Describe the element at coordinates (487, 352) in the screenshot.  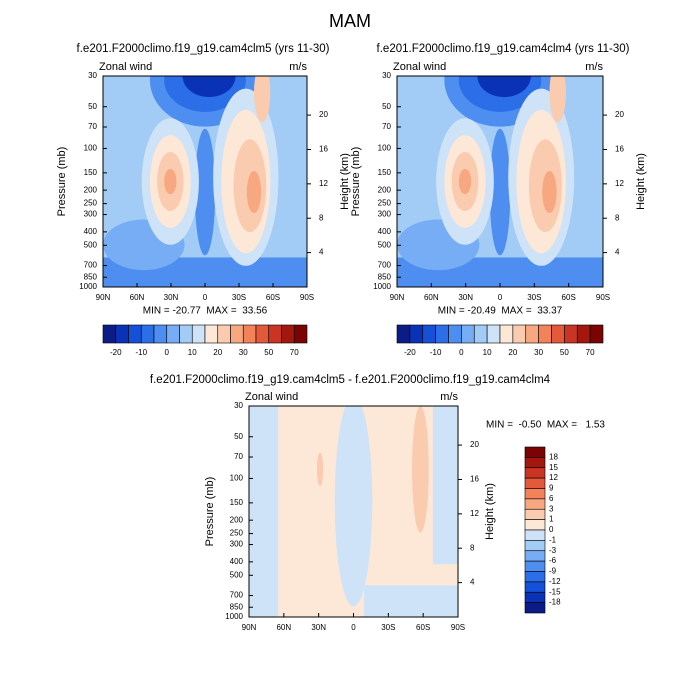
I see `colorbar-label: 10` at that location.